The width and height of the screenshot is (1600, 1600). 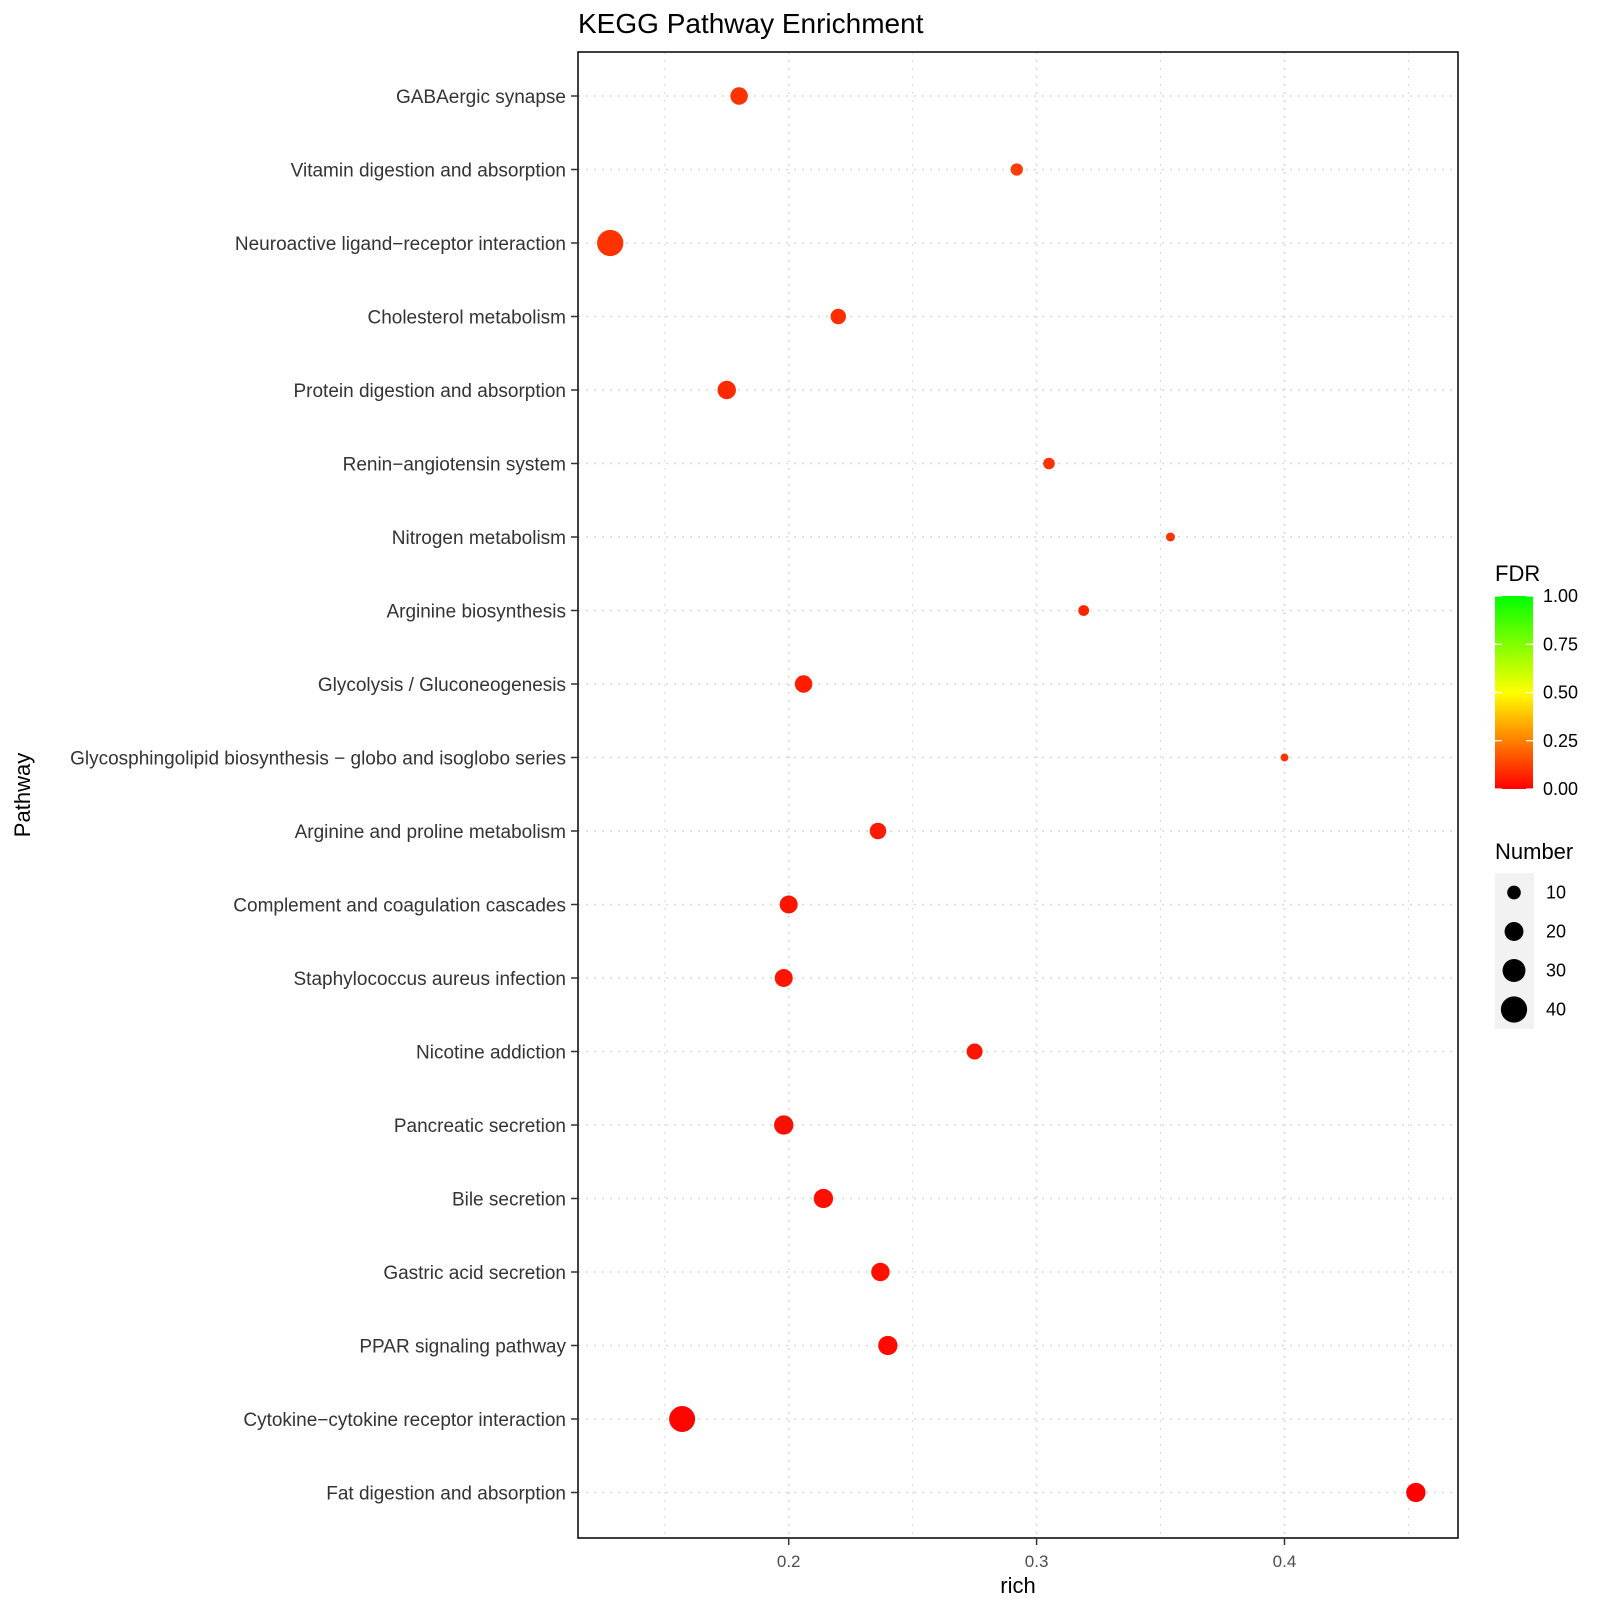 I want to click on y-tick-label: Neuroactive ligand−receptor interaction, so click(x=400, y=244).